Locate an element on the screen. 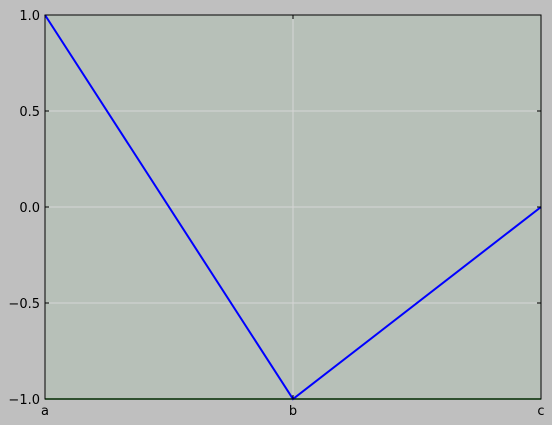  x-tick-label: c is located at coordinates (540, 411).